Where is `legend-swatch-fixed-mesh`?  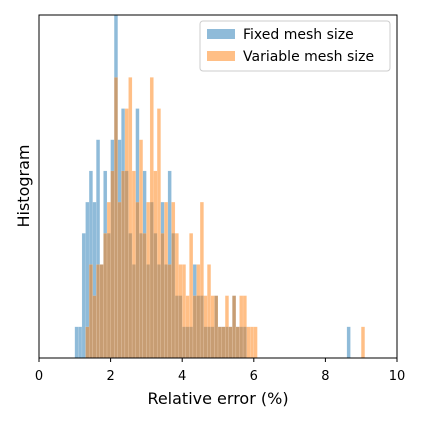 legend-swatch-fixed-mesh is located at coordinates (221, 34).